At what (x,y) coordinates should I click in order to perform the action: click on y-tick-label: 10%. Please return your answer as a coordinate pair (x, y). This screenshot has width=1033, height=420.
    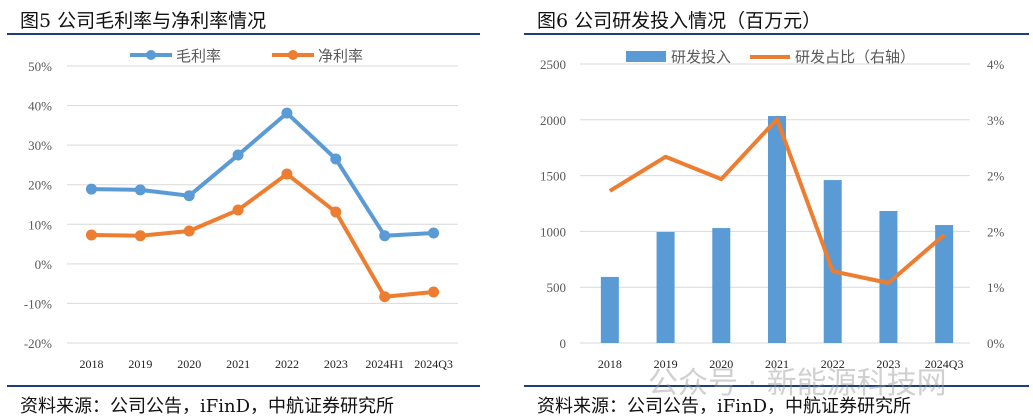
    Looking at the image, I should click on (40, 224).